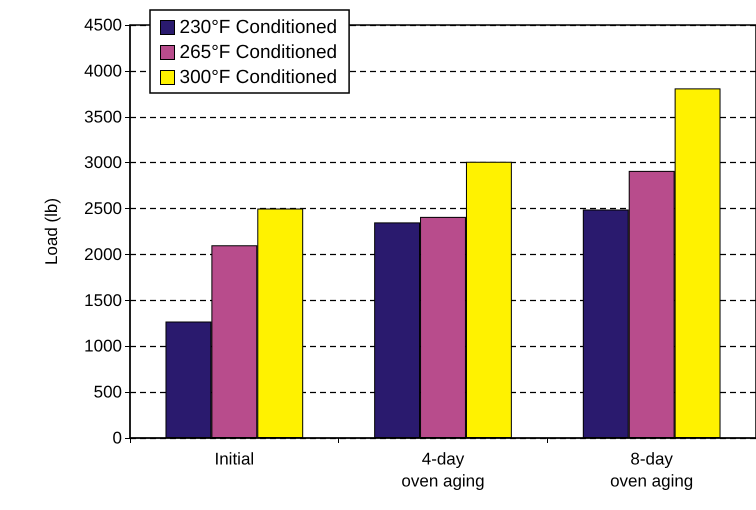  What do you see at coordinates (108, 392) in the screenshot?
I see `y-tick-label: 500` at bounding box center [108, 392].